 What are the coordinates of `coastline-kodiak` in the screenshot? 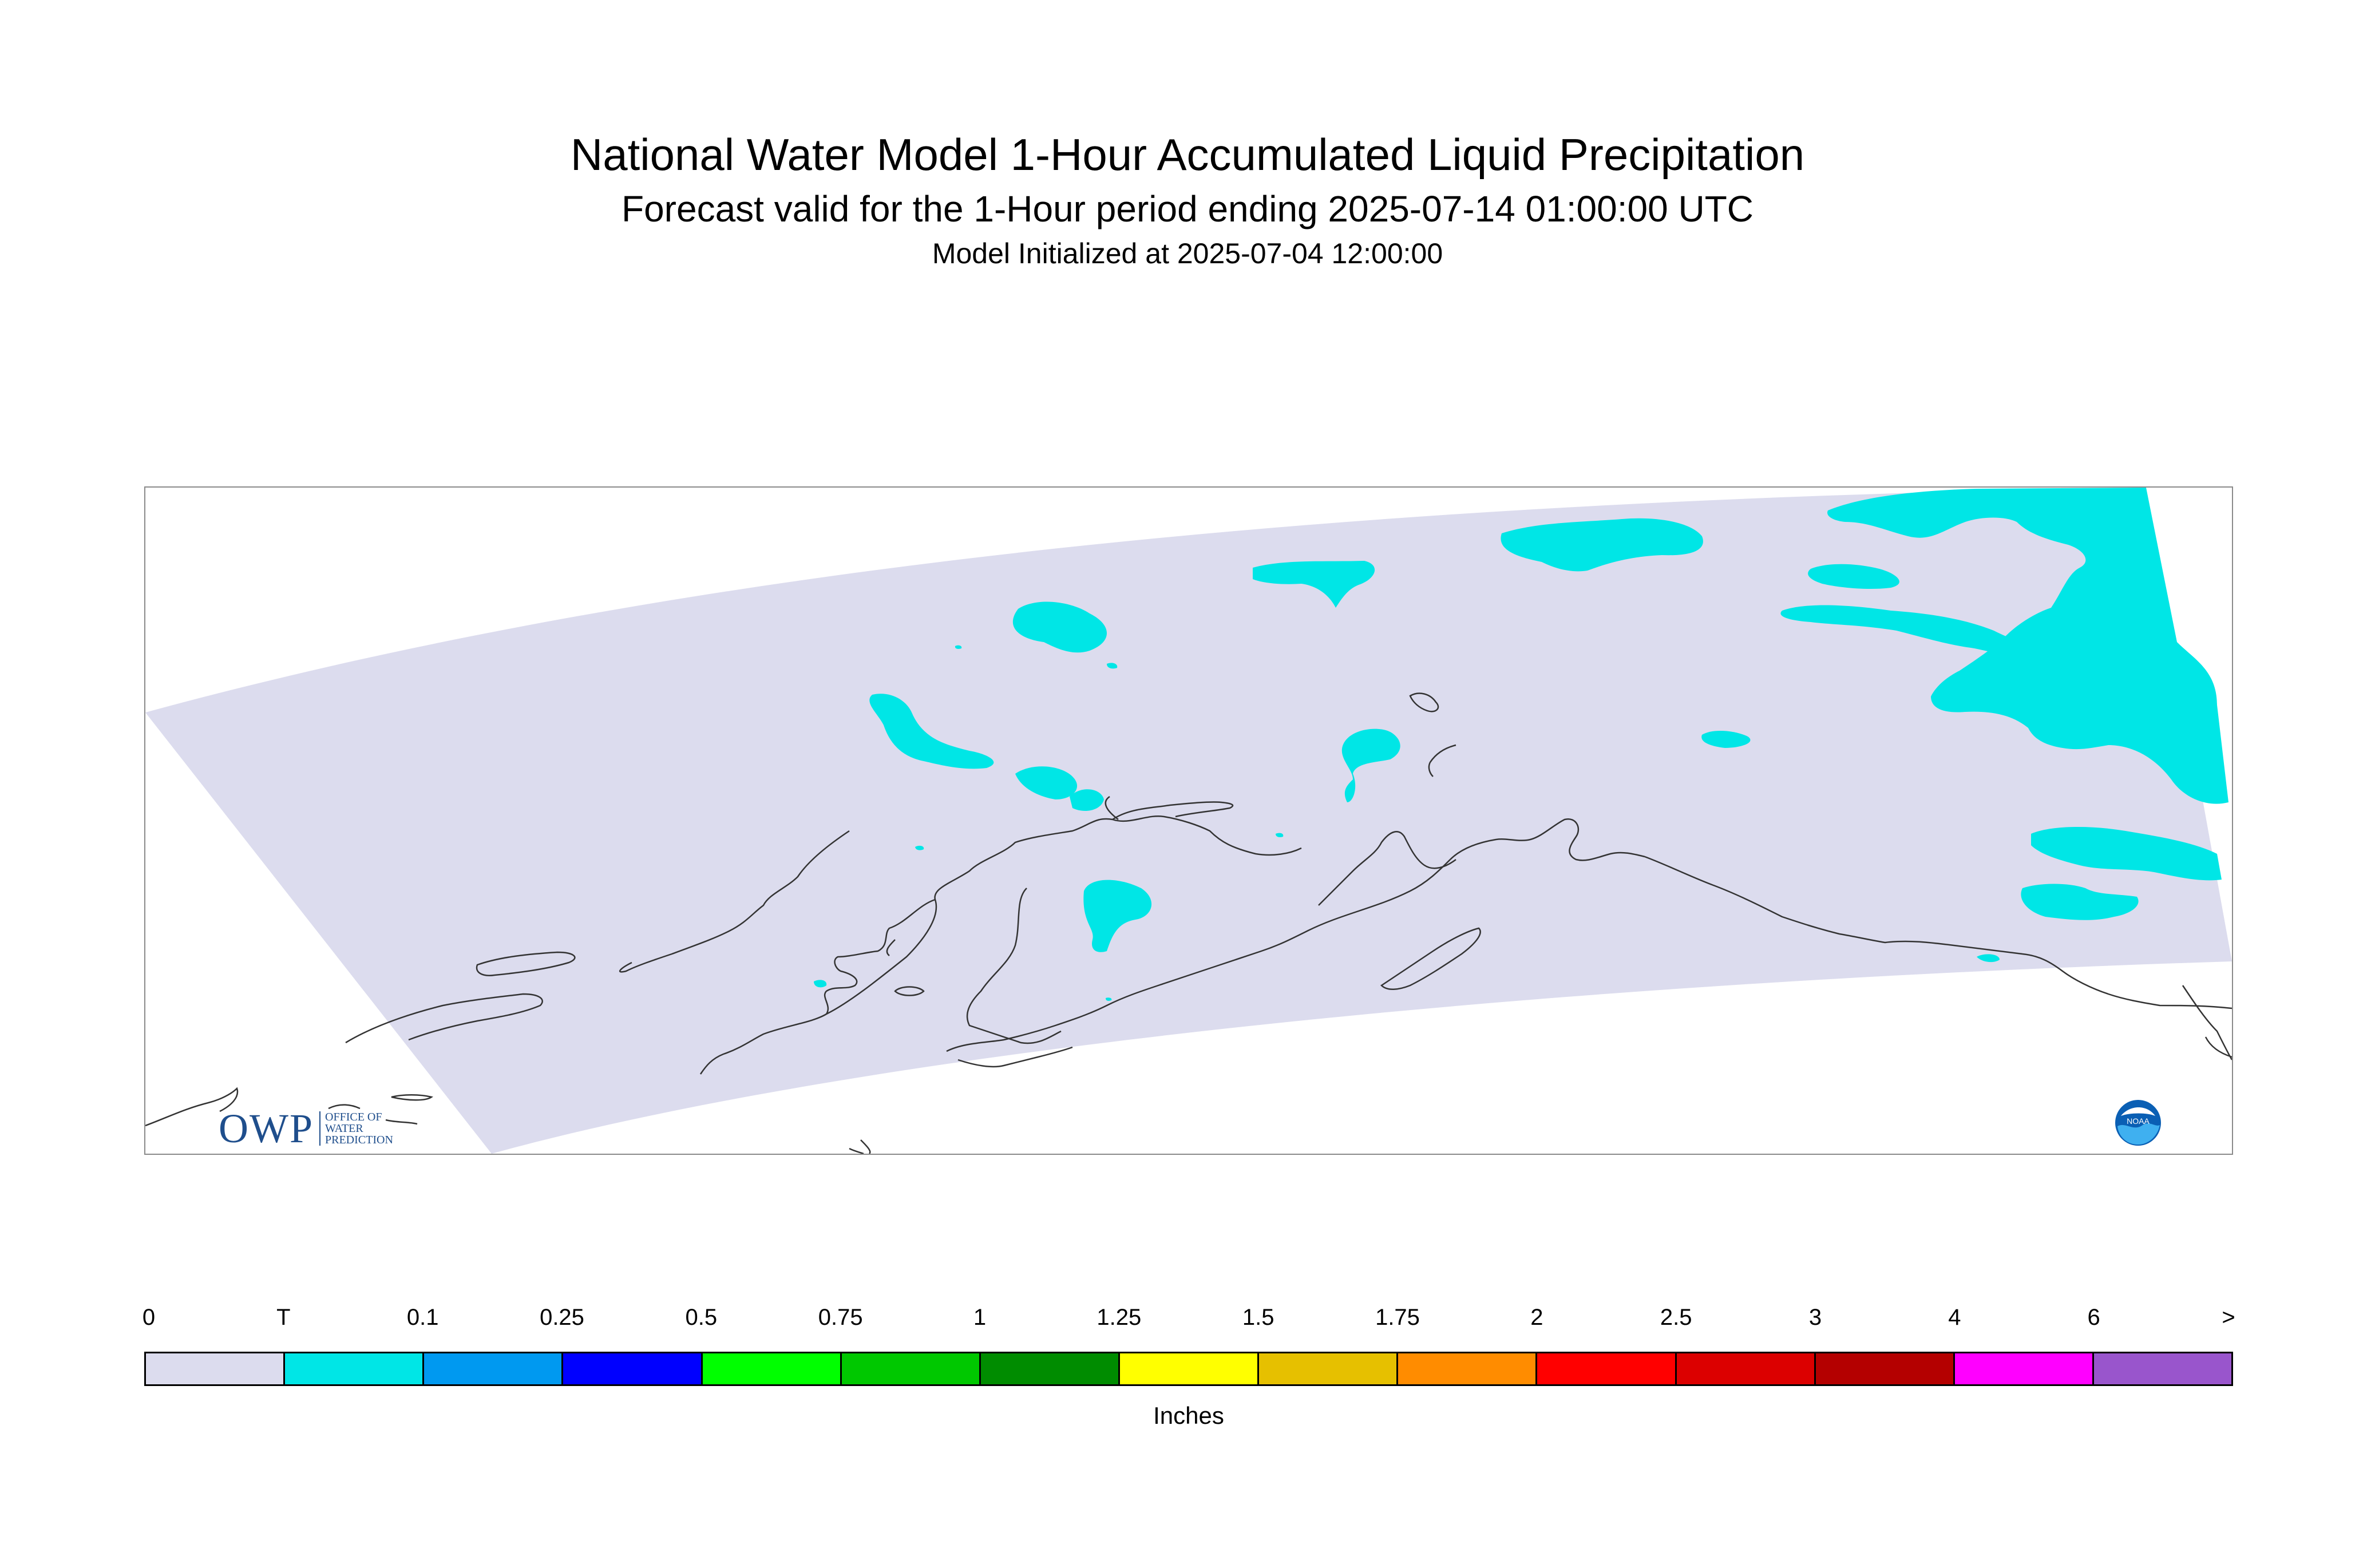 It's located at (1431, 958).